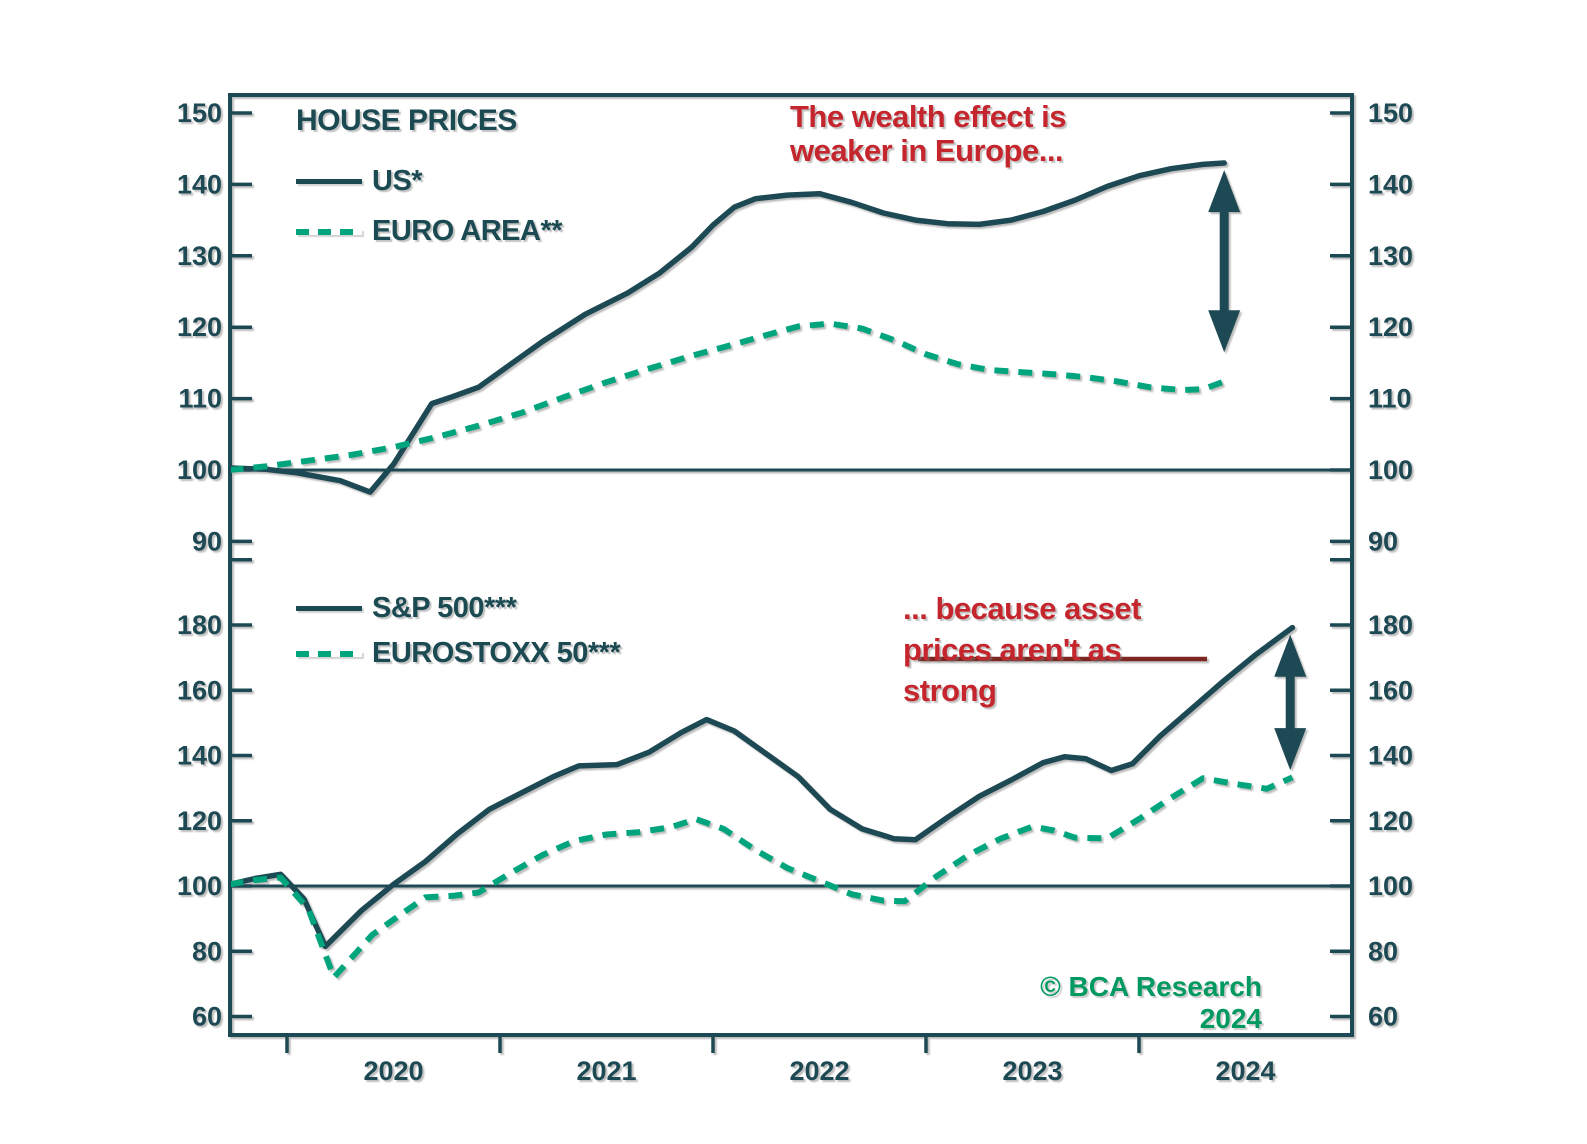 The image size is (1587, 1144). I want to click on legend-label-us: US*, so click(397, 181).